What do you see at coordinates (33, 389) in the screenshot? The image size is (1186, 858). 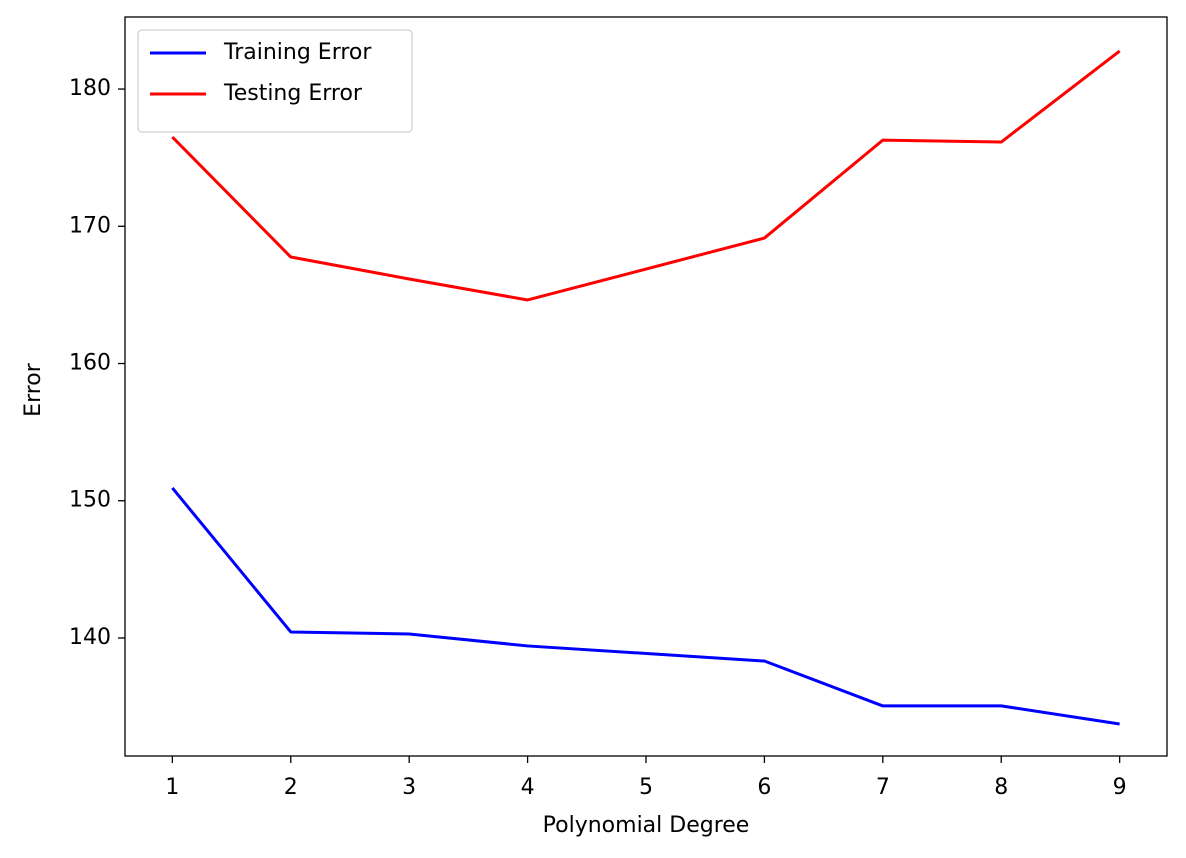 I see `y-axis-label: Error` at bounding box center [33, 389].